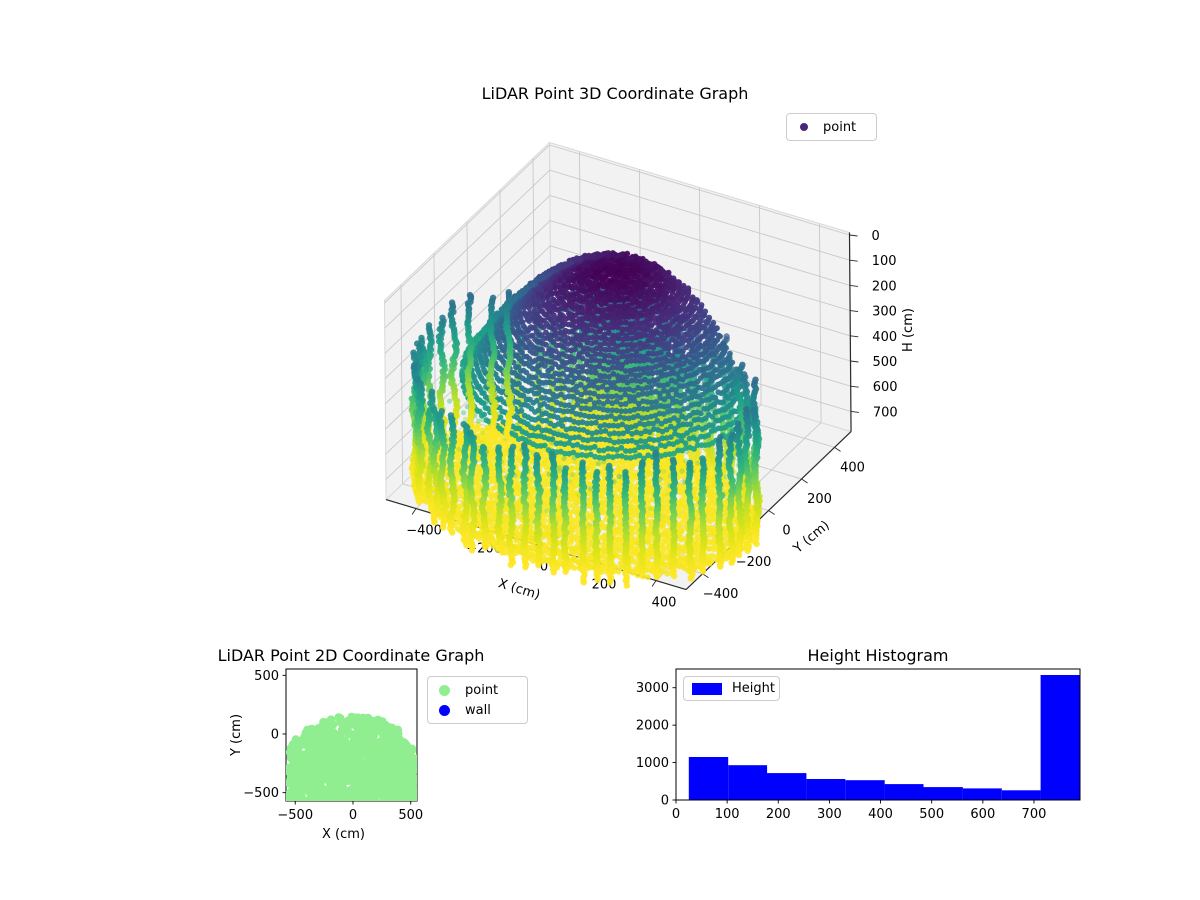 Image resolution: width=1200 pixels, height=900 pixels. I want to click on plot3d-title: LiDAR Point 3D Coordinate Graph, so click(615, 93).